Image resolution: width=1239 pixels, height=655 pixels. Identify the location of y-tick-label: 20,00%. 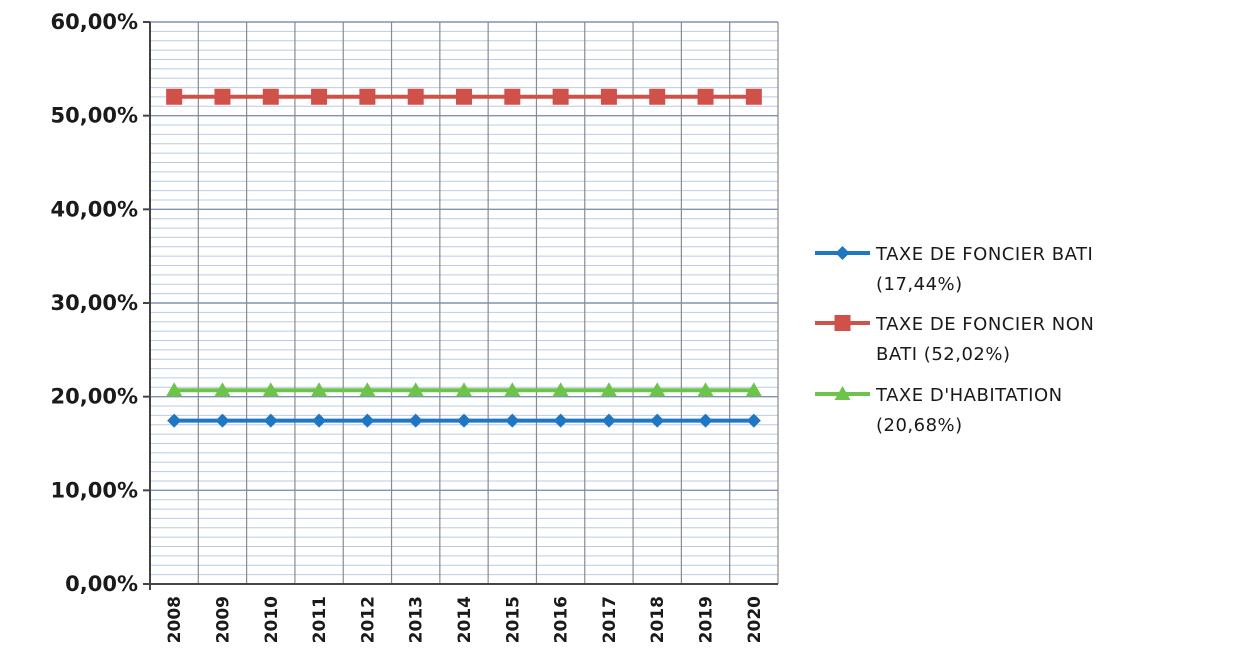
(94, 397).